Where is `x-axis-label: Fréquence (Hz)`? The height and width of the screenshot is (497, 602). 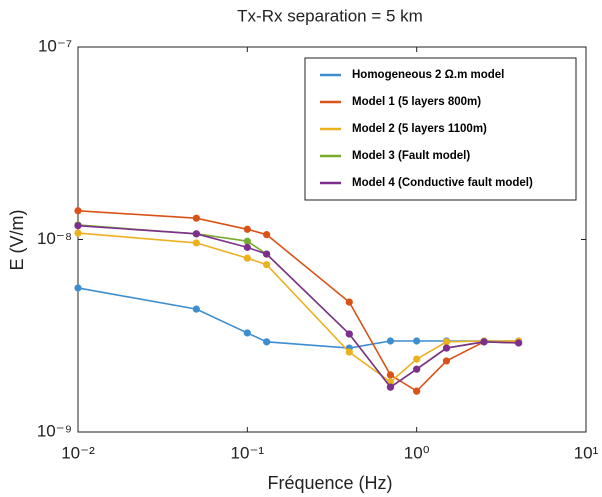 x-axis-label: Fréquence (Hz) is located at coordinates (329, 483).